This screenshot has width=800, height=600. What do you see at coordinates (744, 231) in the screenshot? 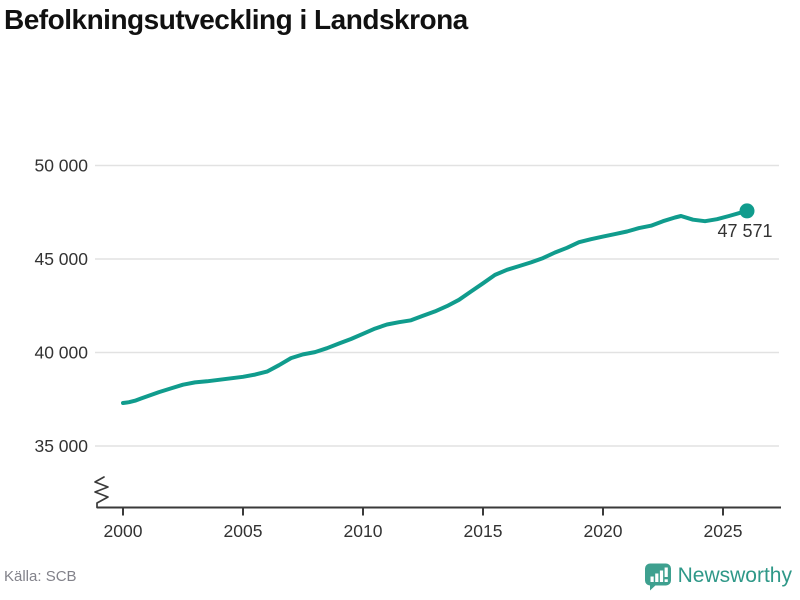
I see `end-value-label: 47 571` at bounding box center [744, 231].